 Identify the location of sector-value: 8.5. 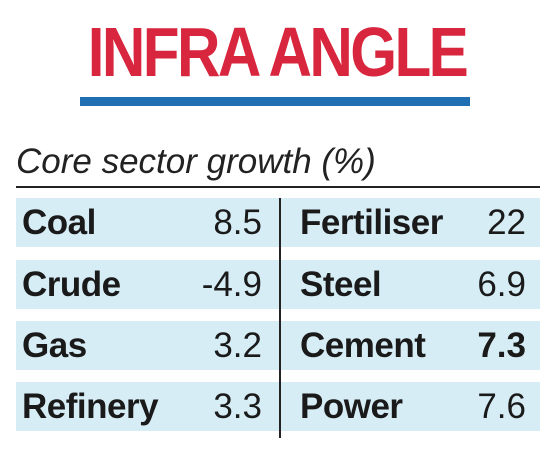
(237, 222).